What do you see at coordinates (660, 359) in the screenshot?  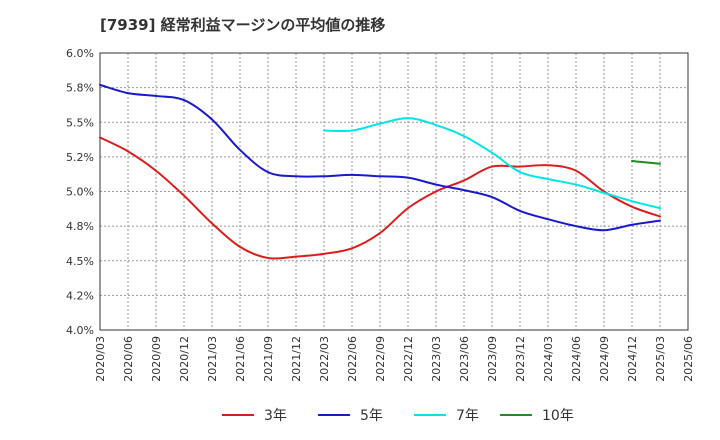 I see `x-tick-label: 2025/03` at bounding box center [660, 359].